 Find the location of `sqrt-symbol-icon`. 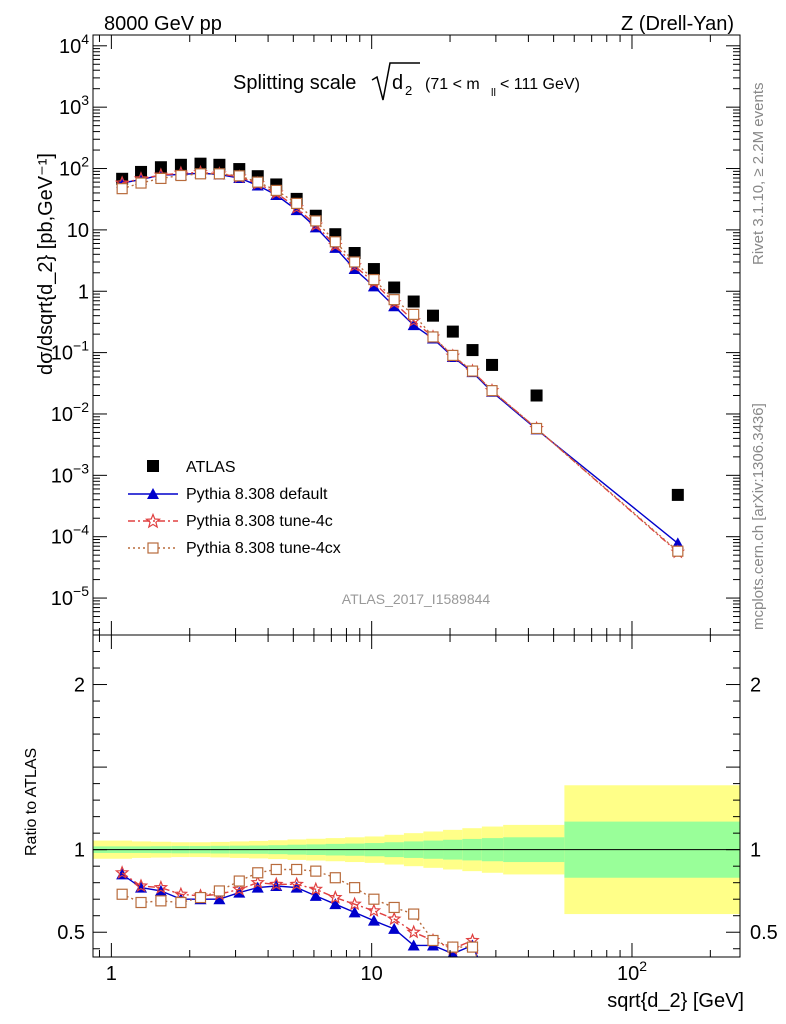

sqrt-symbol-icon is located at coordinates (395, 81).